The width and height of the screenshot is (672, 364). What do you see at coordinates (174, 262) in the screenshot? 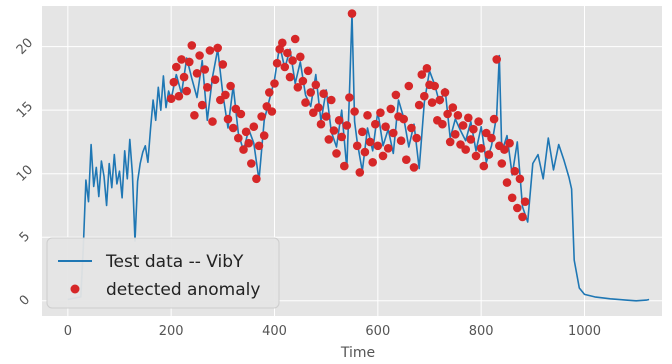
I see `legend-line-label: Test data -- VibY` at bounding box center [174, 262].